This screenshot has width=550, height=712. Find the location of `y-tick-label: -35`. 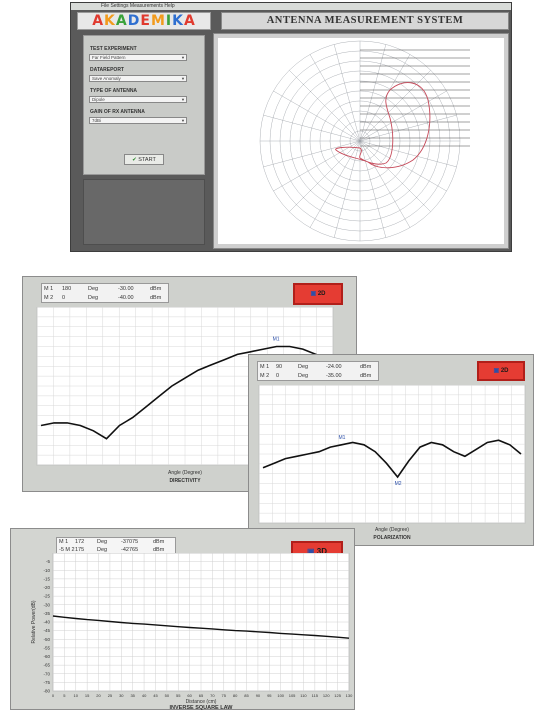

y-tick-label: -35 is located at coordinates (46, 613).